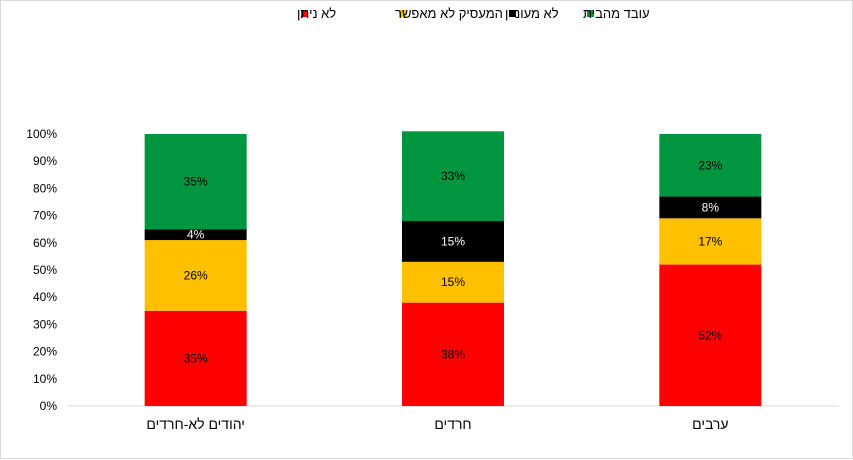  I want to click on legend-item: לא ניתן, so click(316, 13).